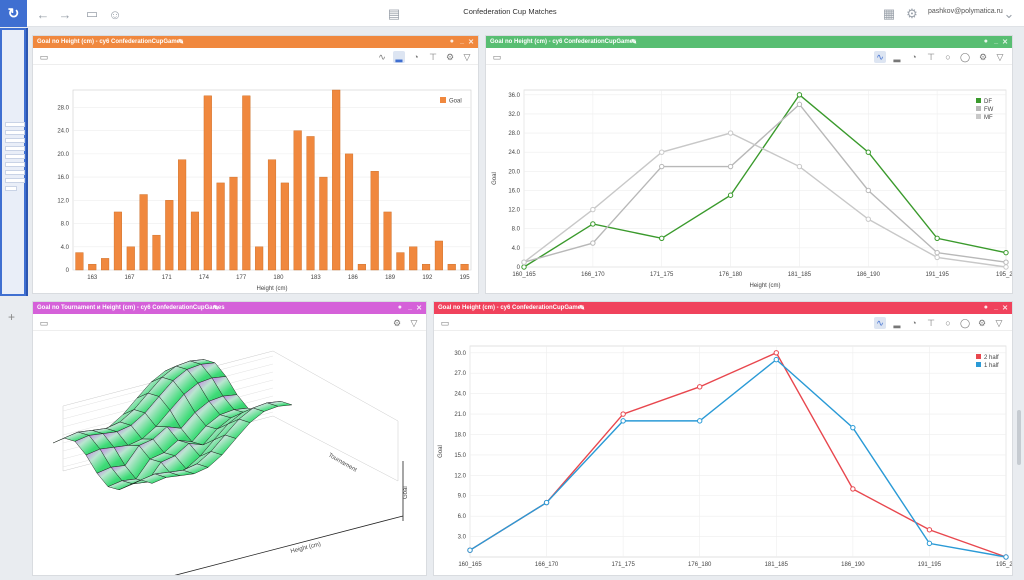 The height and width of the screenshot is (580, 1024). Describe the element at coordinates (65, 14) in the screenshot. I see `forward-arrow-icon: →` at that location.